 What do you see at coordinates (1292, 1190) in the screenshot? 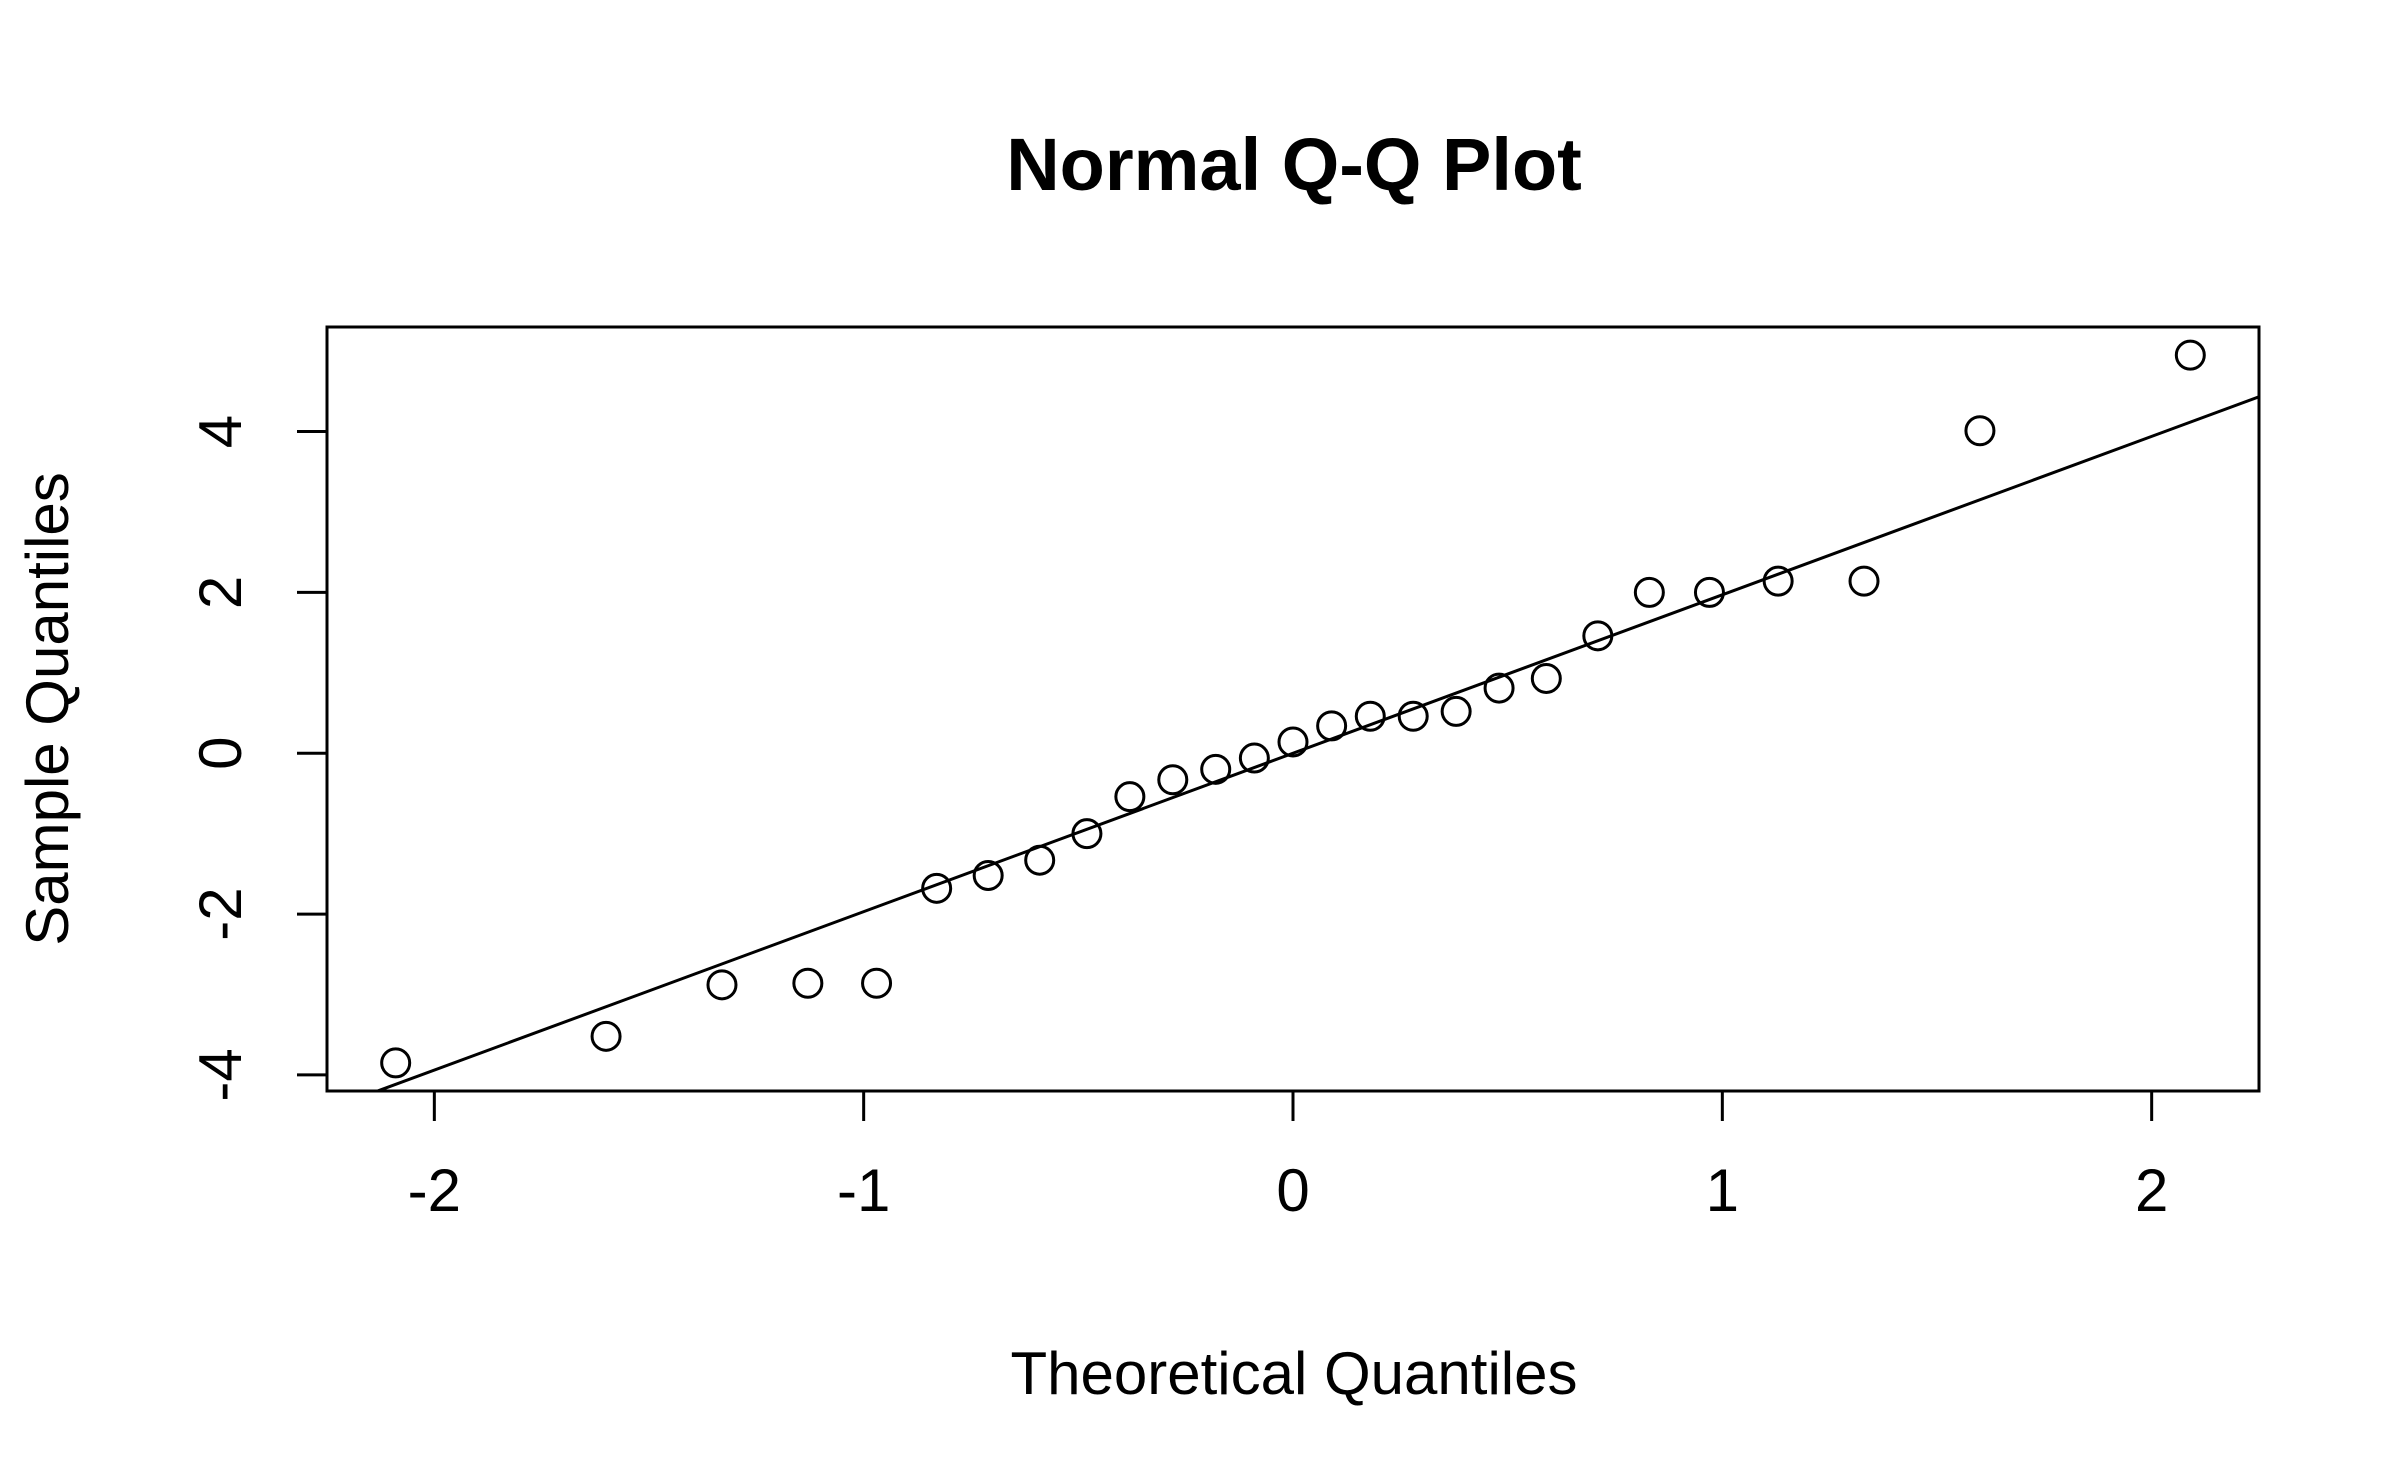
I see `x-tick-label: 0` at bounding box center [1292, 1190].